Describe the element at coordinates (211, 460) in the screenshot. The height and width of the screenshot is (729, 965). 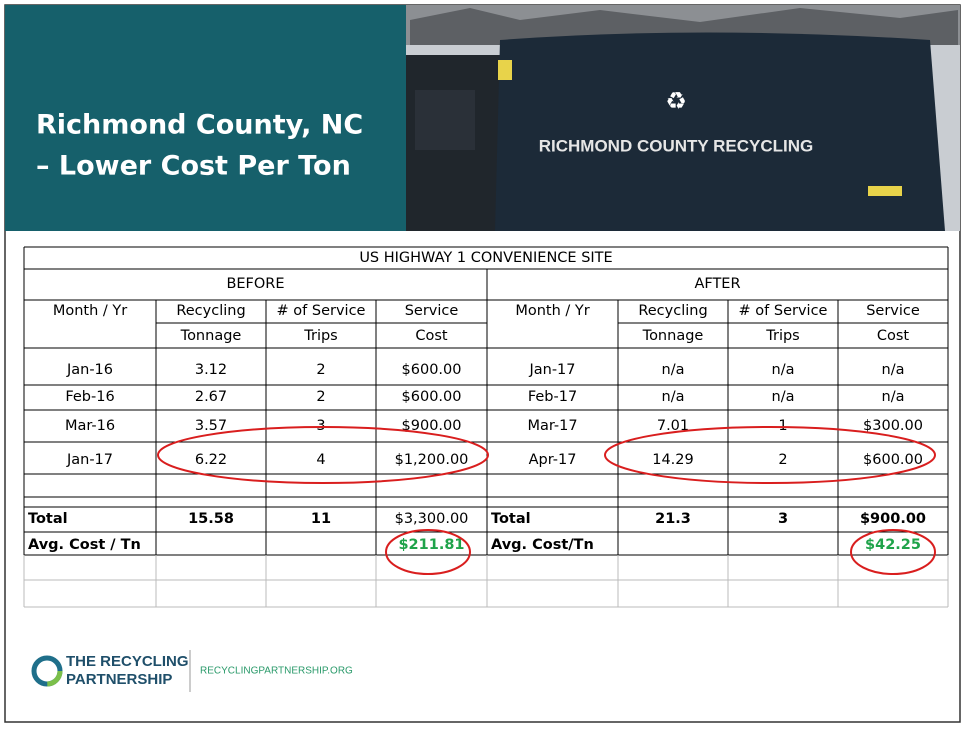
I see `cell-text: 6.22` at that location.